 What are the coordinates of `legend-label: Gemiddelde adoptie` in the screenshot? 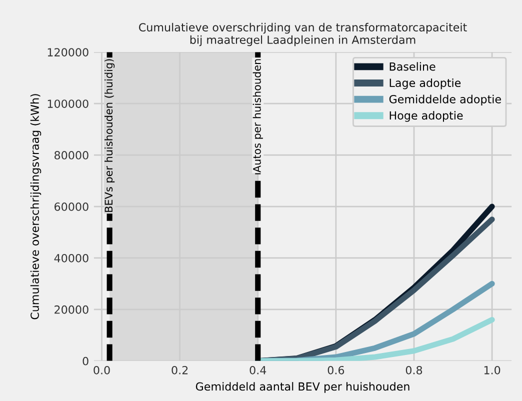 It's located at (445, 100).